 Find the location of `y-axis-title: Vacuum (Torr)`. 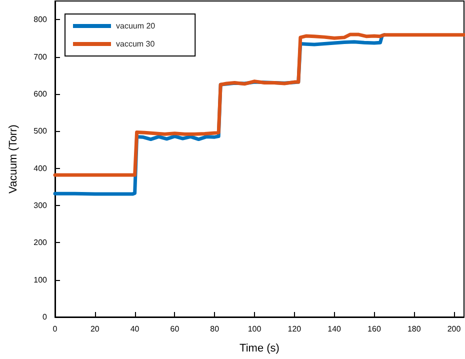

y-axis-title: Vacuum (Torr) is located at coordinates (14, 159).